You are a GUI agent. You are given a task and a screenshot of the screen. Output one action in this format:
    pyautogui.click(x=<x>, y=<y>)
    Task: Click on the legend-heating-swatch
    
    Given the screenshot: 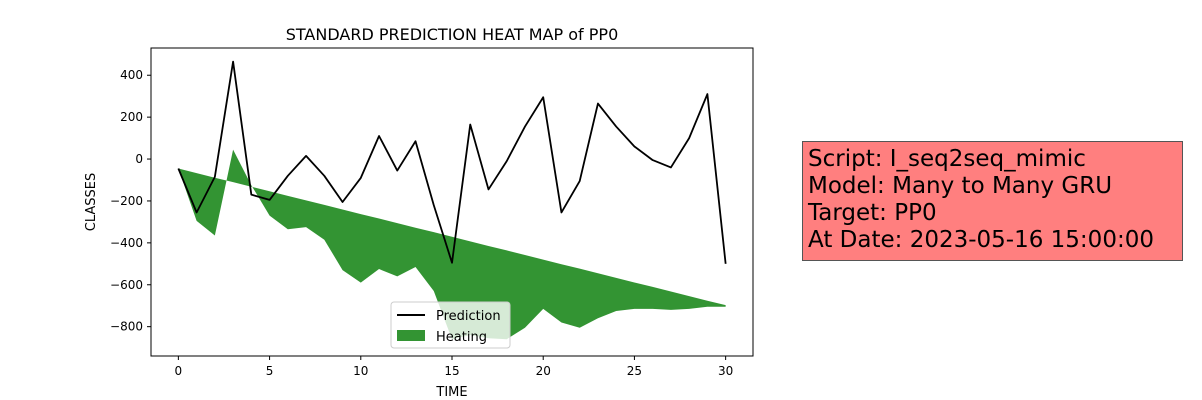 What is the action you would take?
    pyautogui.click(x=411, y=335)
    